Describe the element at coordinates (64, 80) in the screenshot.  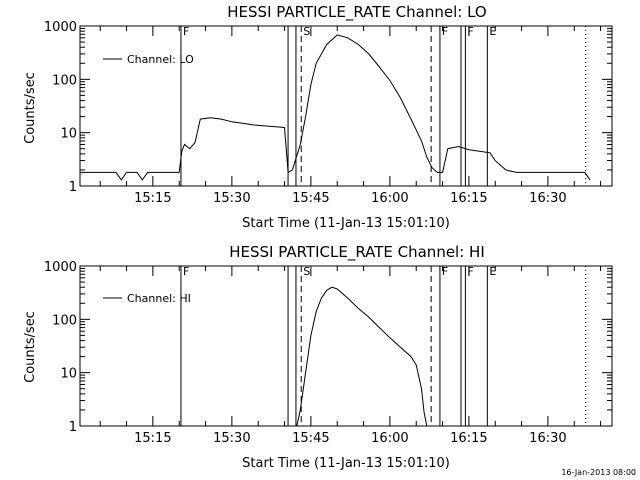
I see `lo-y-tick-label: 100` at that location.